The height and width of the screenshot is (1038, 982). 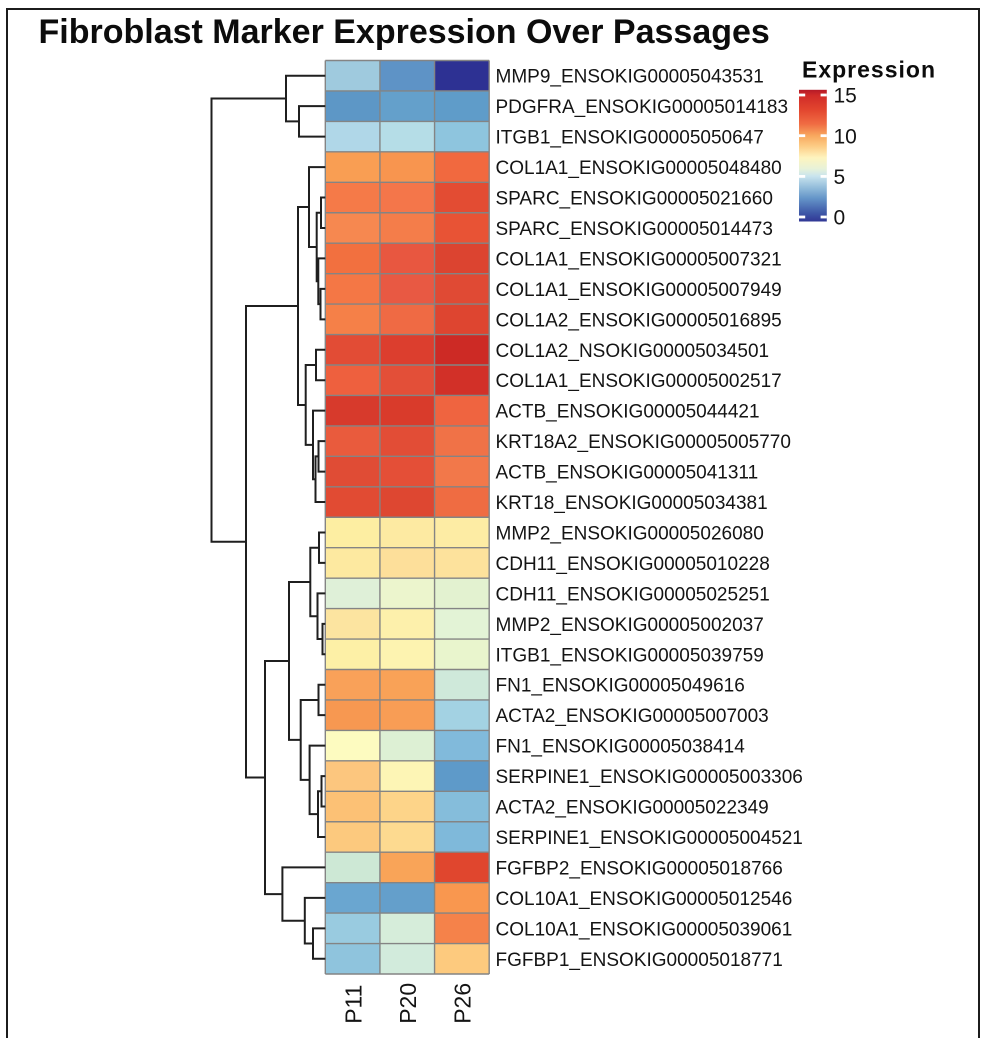 I want to click on svg-text: COL1A2_ENSOKIG00005016895, so click(x=639, y=320).